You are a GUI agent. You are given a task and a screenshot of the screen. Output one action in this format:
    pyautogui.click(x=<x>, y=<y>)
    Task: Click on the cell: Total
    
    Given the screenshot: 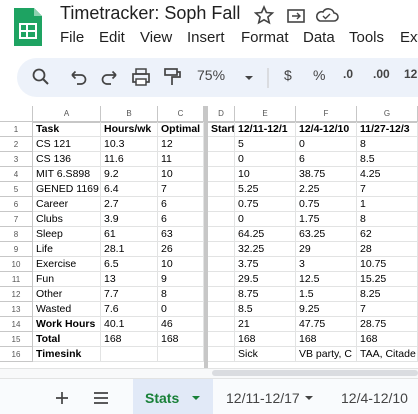 What is the action you would take?
    pyautogui.click(x=67, y=339)
    